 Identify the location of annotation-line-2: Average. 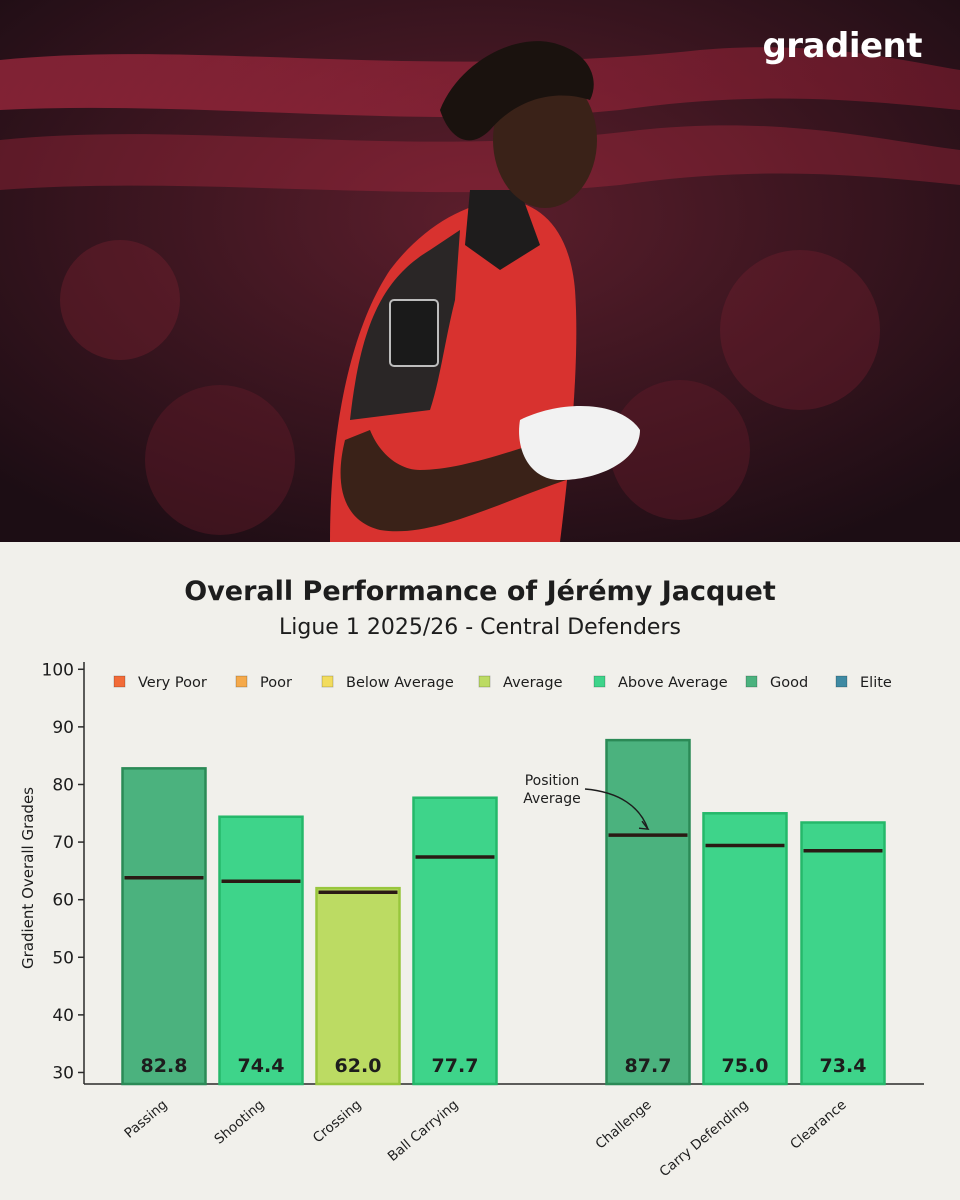
(552, 799).